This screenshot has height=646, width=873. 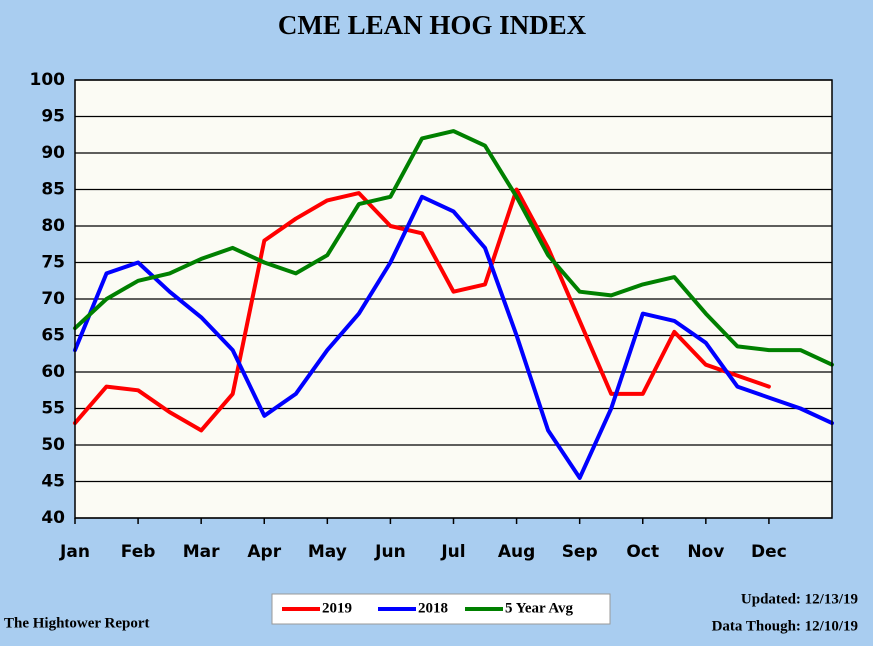 I want to click on x-tick-label: Sep, so click(x=580, y=552).